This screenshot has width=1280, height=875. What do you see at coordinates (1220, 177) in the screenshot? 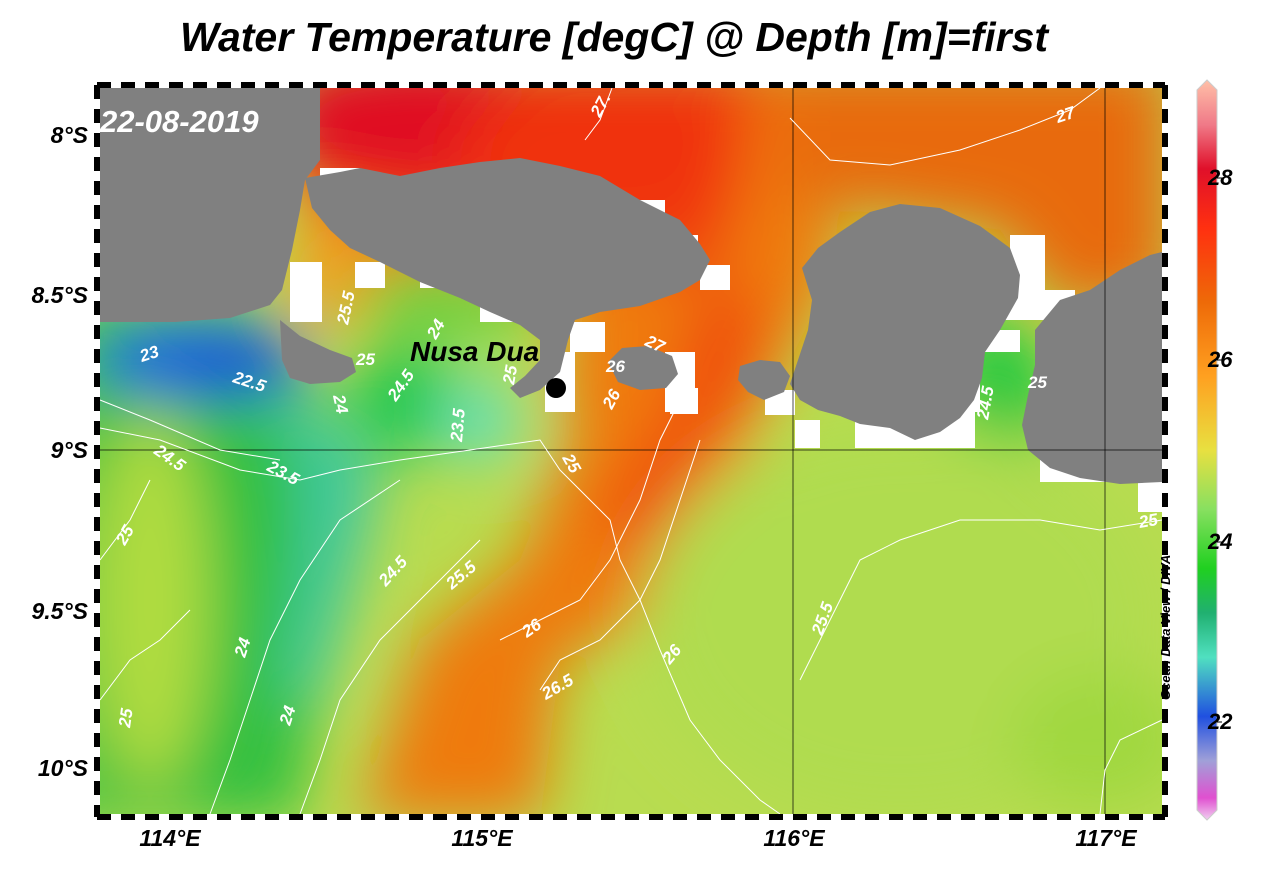
I see `colorbar-tick-label: 28` at bounding box center [1220, 177].